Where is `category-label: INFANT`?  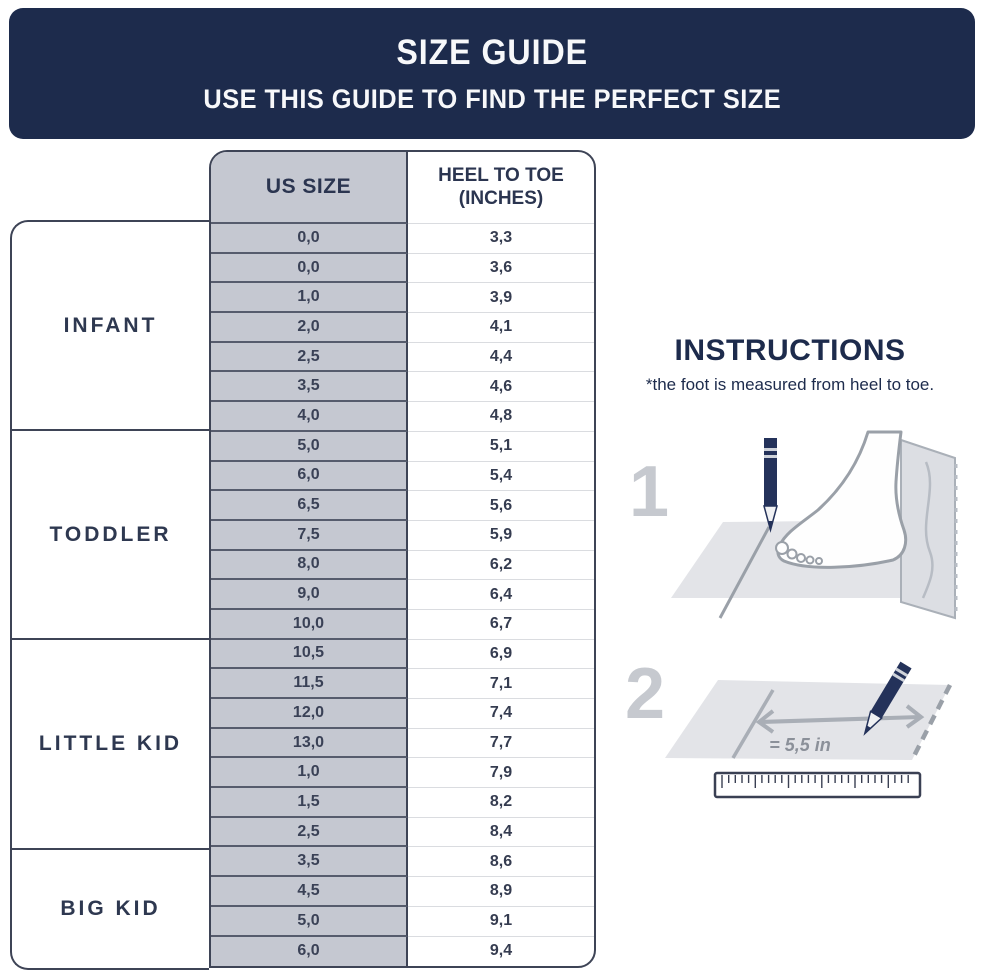
category-label: INFANT is located at coordinates (110, 325).